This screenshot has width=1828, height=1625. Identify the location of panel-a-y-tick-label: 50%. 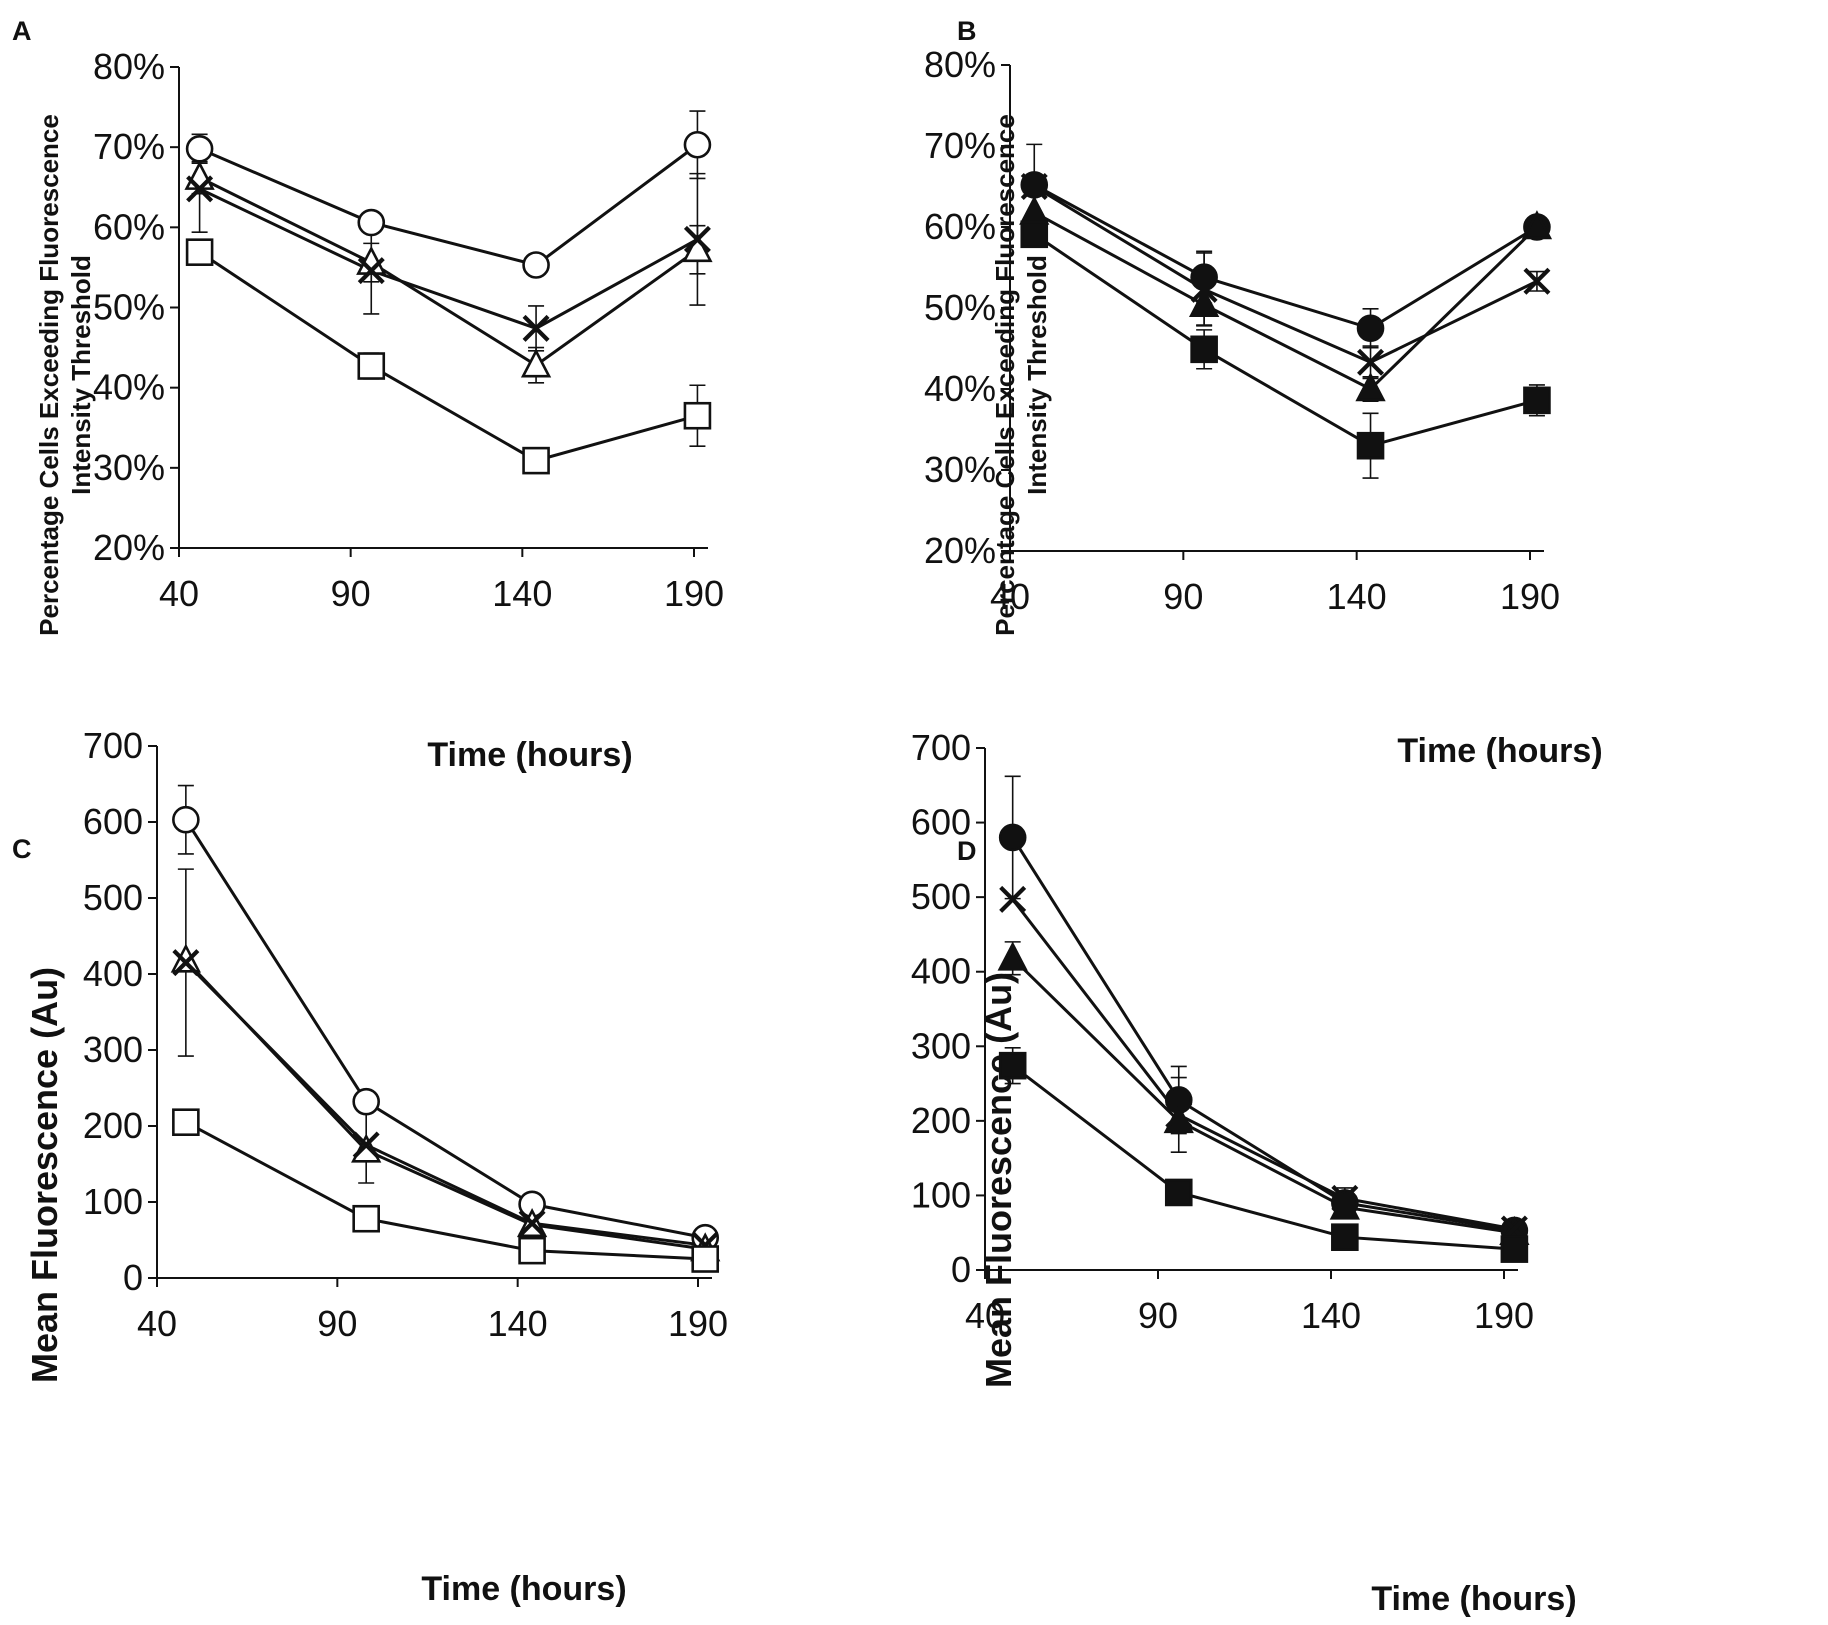
(129, 307).